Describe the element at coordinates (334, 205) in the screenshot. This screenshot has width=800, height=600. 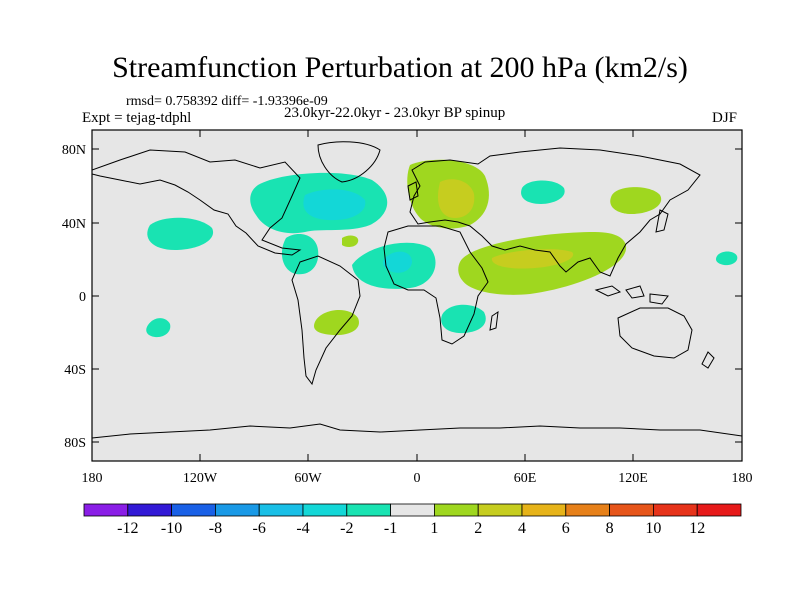
I see `anomaly-north-atlantic-core` at that location.